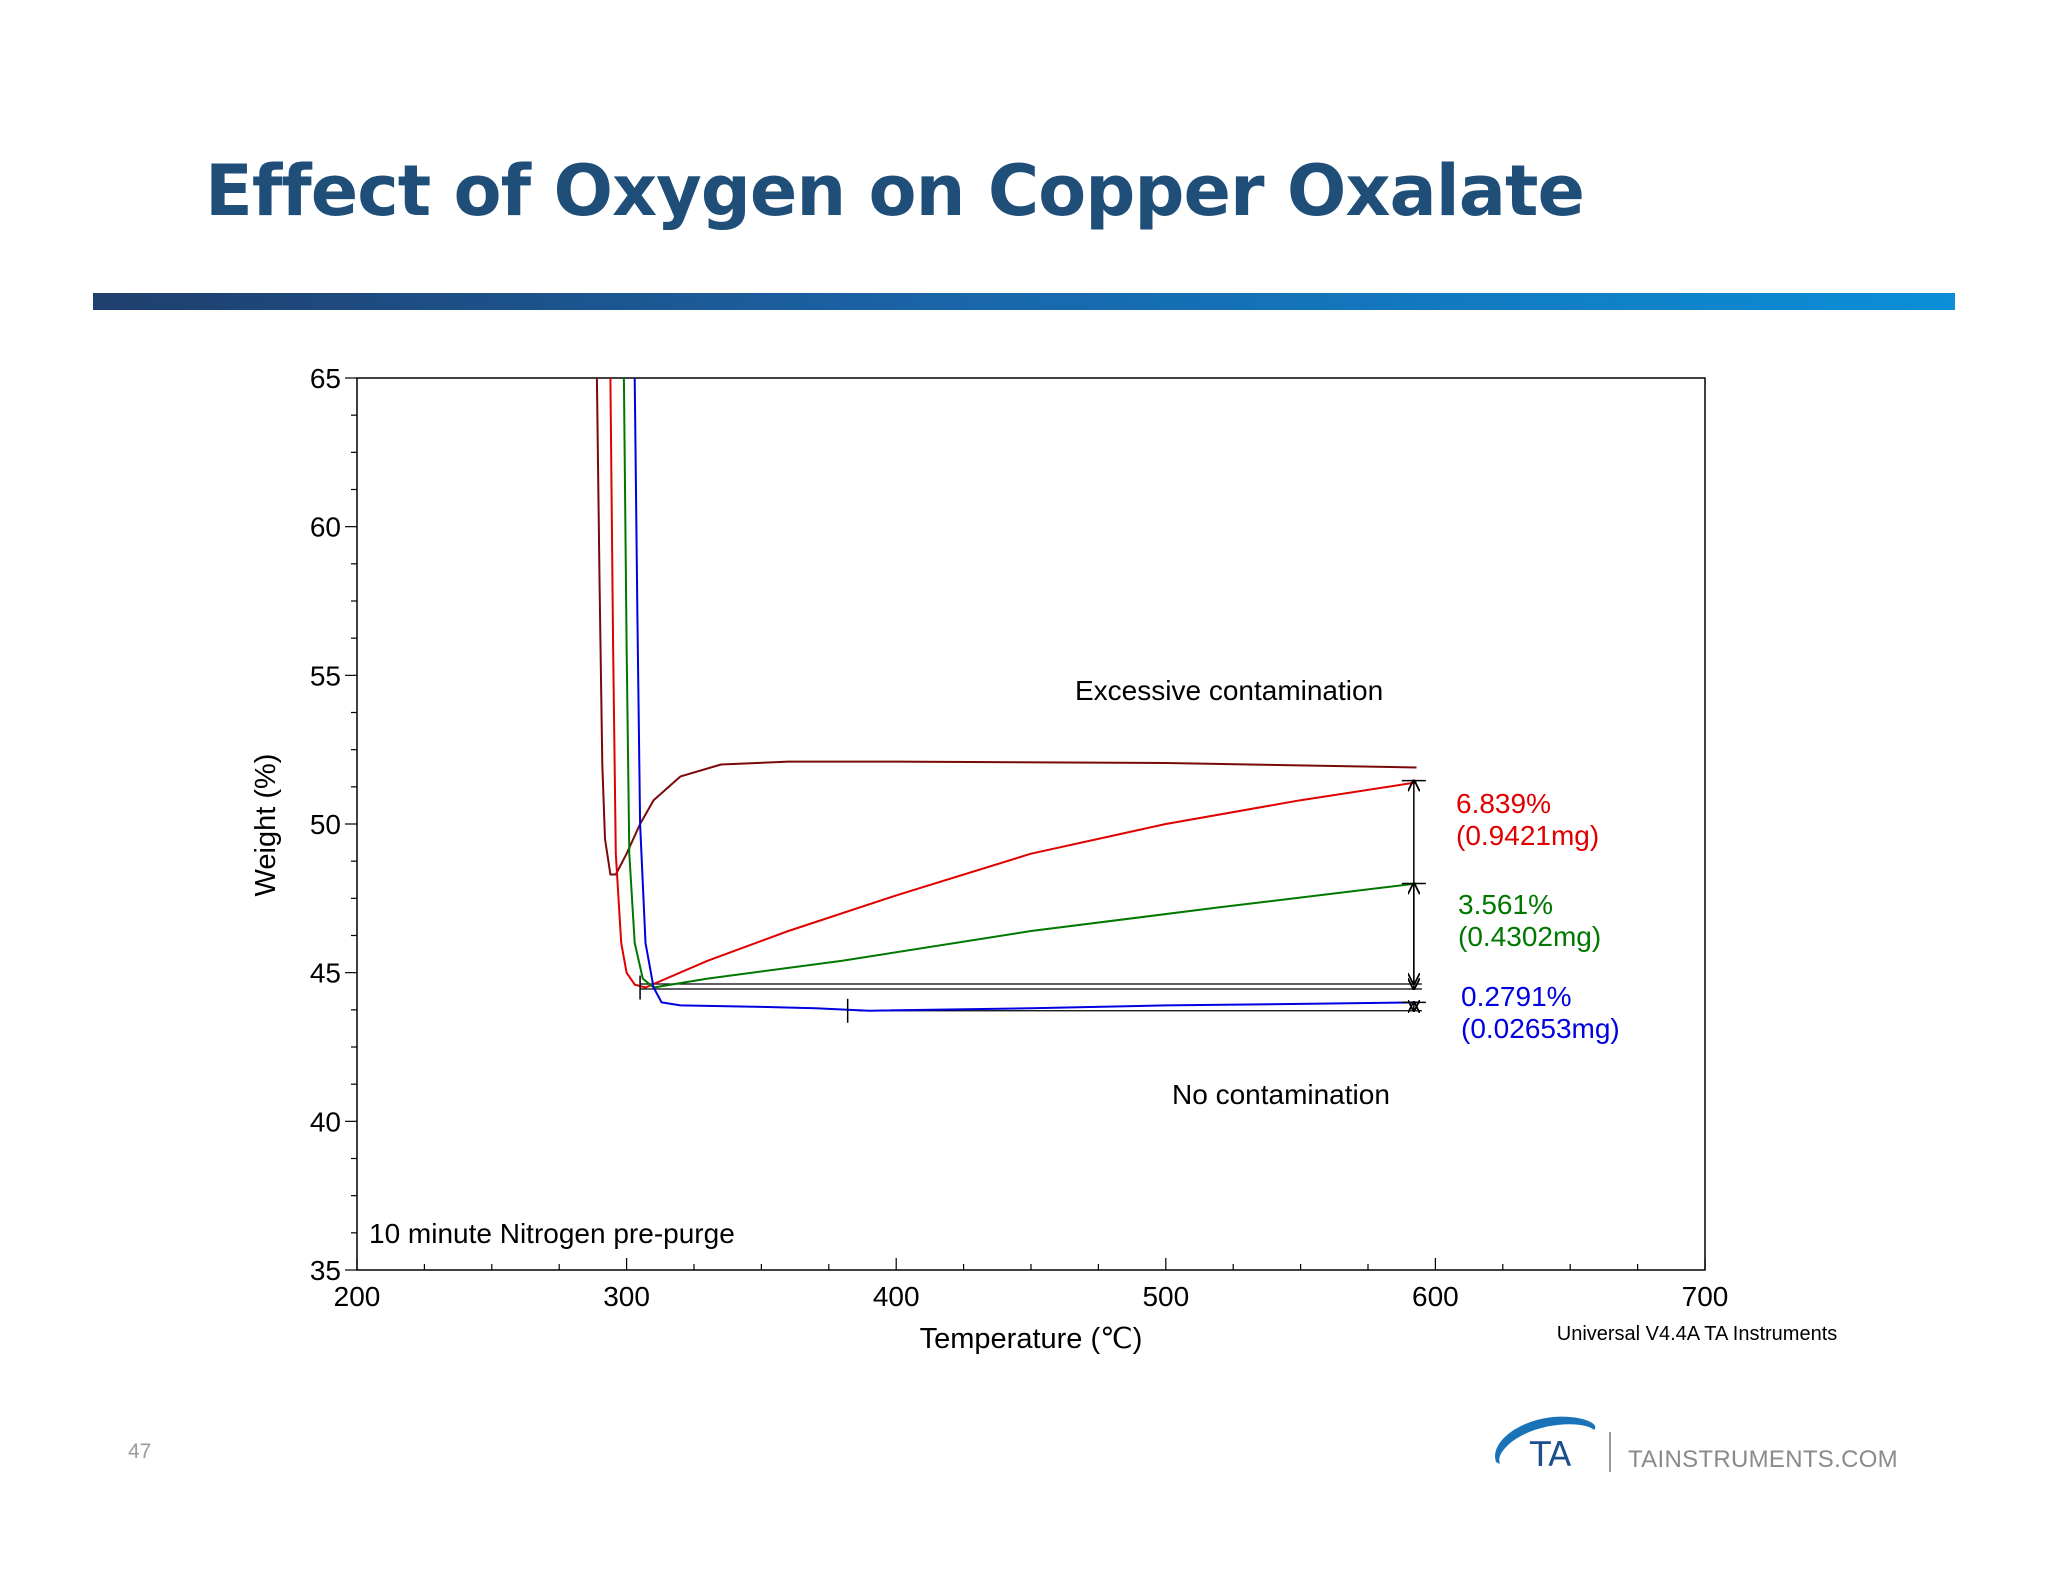 This screenshot has width=2048, height=1582. What do you see at coordinates (626, 1296) in the screenshot?
I see `x-tick-label: 300` at bounding box center [626, 1296].